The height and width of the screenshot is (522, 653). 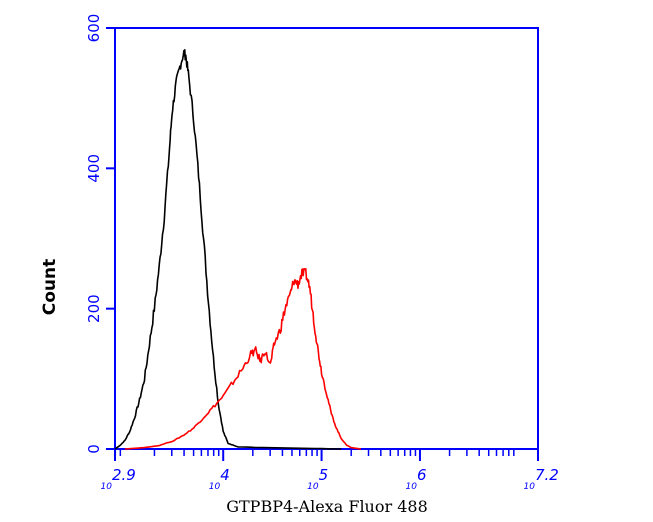 What do you see at coordinates (94, 308) in the screenshot?
I see `y-tick-label: 200` at bounding box center [94, 308].